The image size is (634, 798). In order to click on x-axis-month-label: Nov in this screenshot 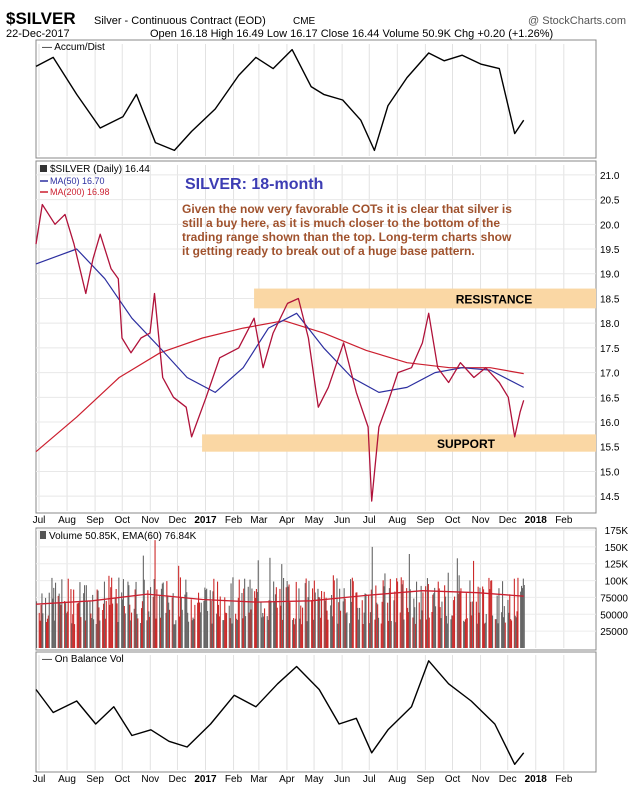, I will do `click(150, 779)`.